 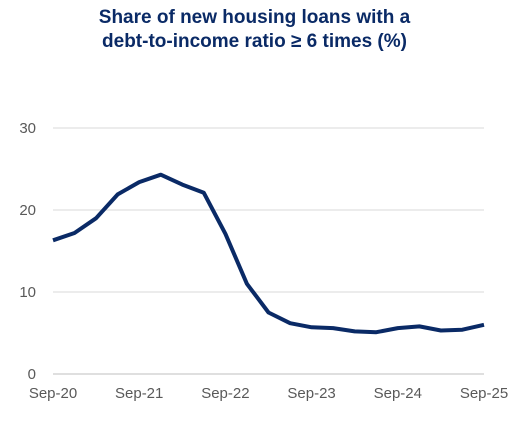 I want to click on x-tick-label-Sep-20: Sep-20, so click(x=53, y=393).